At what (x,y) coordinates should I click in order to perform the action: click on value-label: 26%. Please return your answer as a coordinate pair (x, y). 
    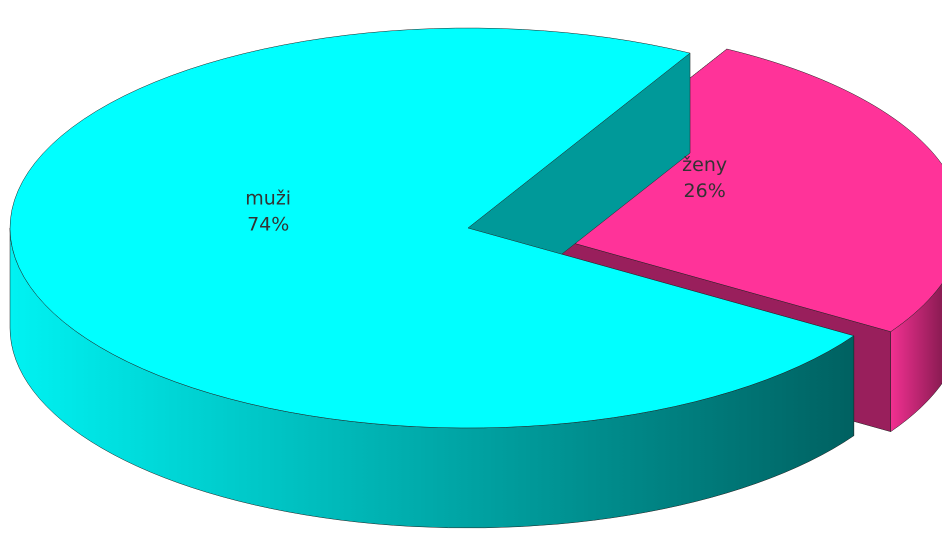
    Looking at the image, I should click on (705, 191).